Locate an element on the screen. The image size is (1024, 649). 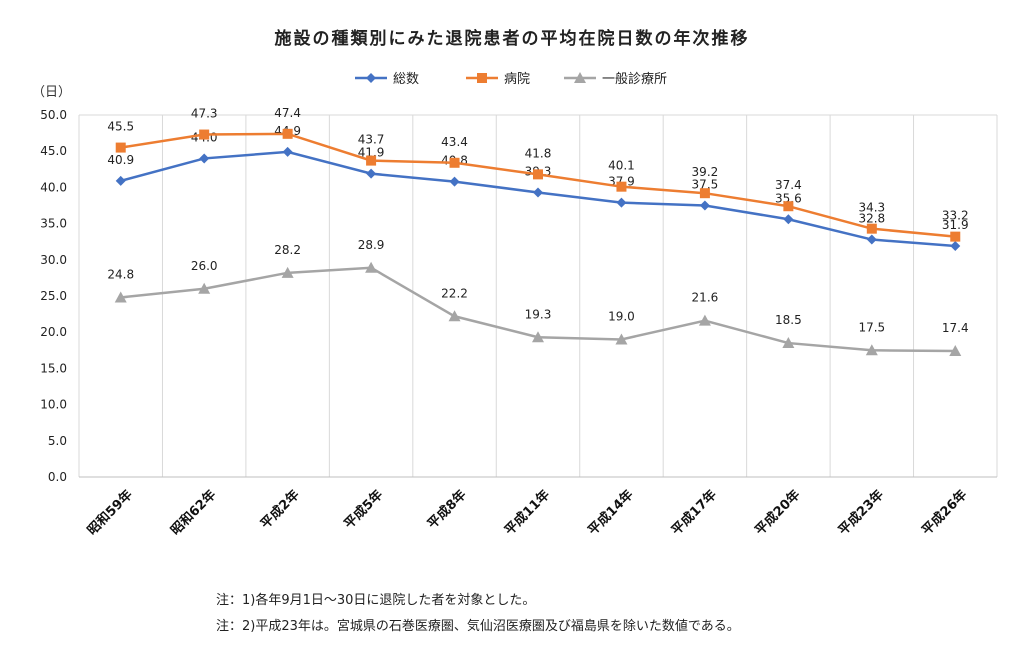
x-tick-label: 平成20年 is located at coordinates (778, 513).